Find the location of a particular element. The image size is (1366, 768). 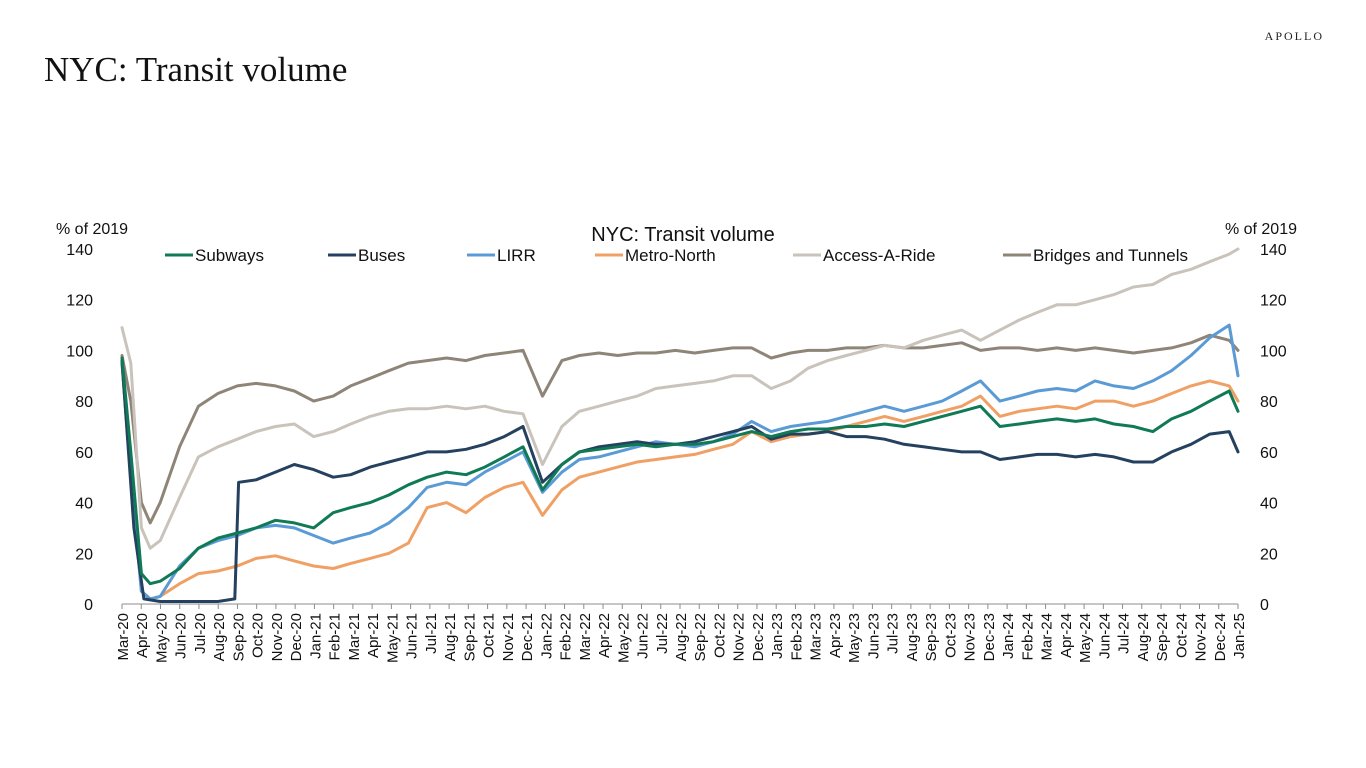

x-tick-label: Jun-24 is located at coordinates (1104, 636).